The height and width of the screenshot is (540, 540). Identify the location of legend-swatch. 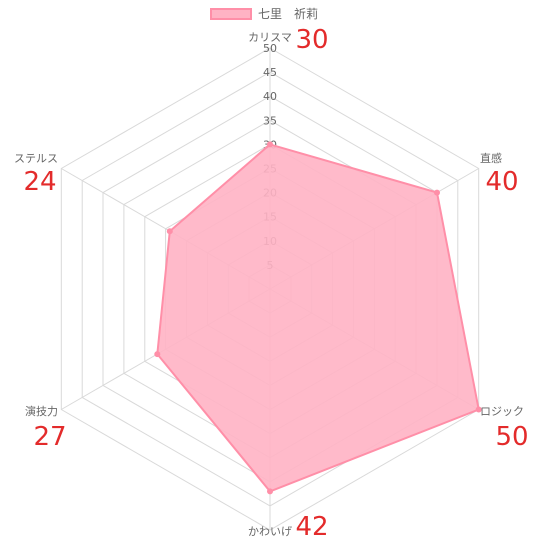
(231, 14).